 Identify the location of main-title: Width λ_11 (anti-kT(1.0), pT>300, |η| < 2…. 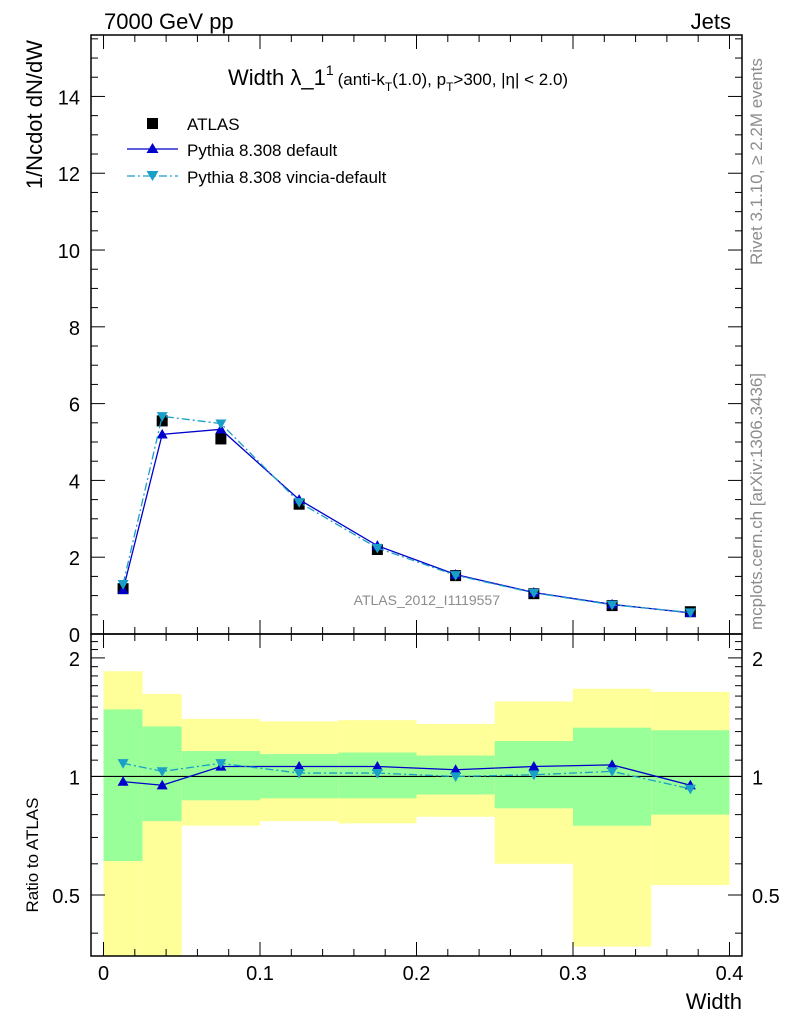
(398, 78).